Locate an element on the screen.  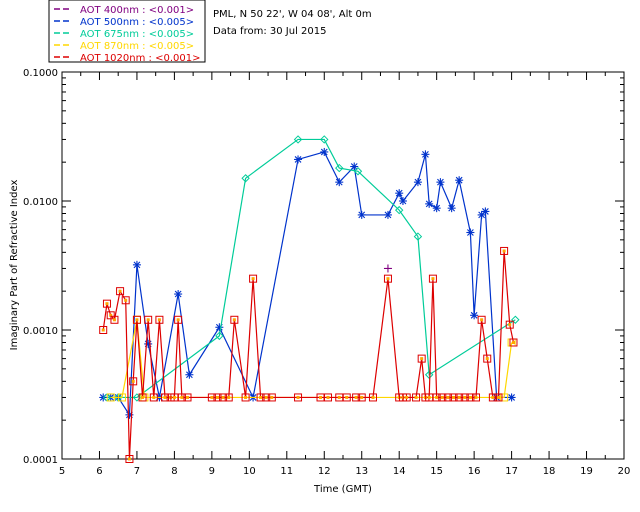
date-info: Data from: 30 Jul 2015 is located at coordinates (269, 31).